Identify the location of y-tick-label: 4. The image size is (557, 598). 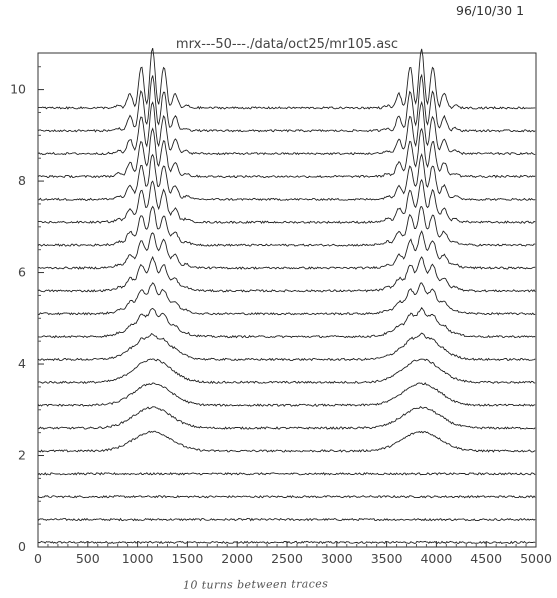
(22, 363).